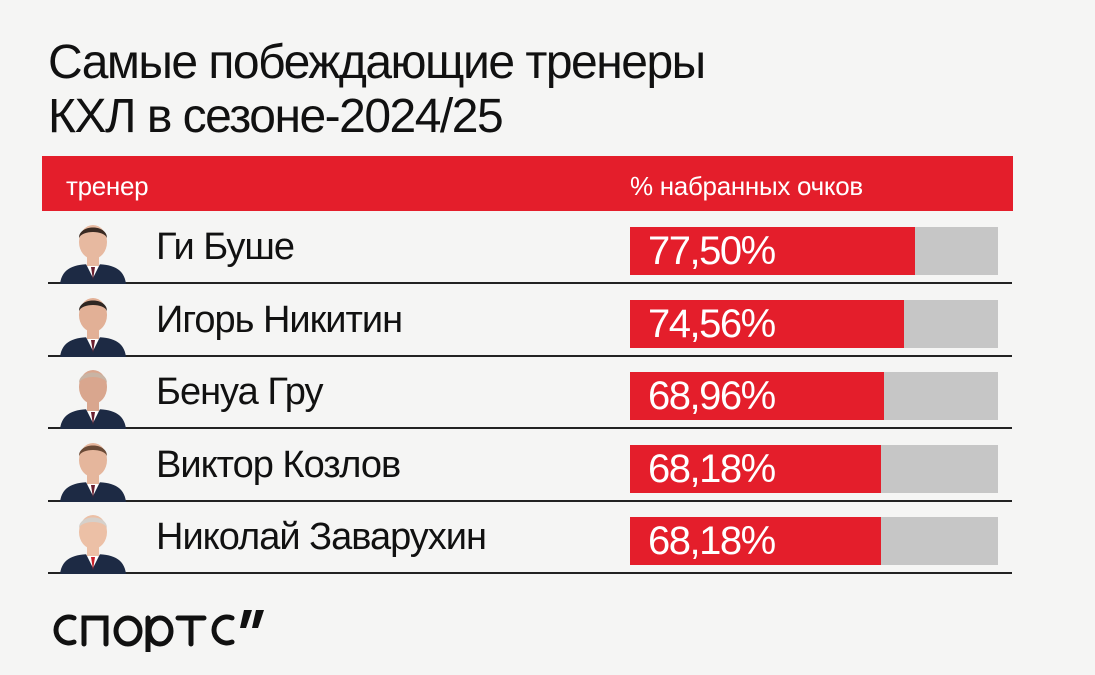 Image resolution: width=1095 pixels, height=675 pixels. What do you see at coordinates (530, 393) in the screenshot?
I see `coach-row: Бенуа Гру 68,96%` at bounding box center [530, 393].